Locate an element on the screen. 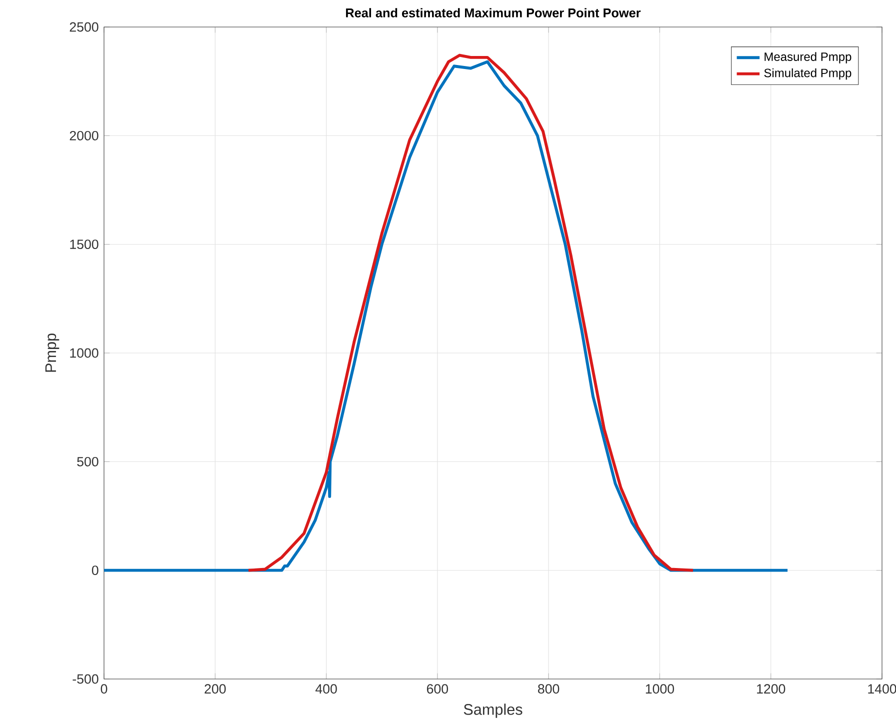 The height and width of the screenshot is (725, 896). legend-label: Simulated Pmpp is located at coordinates (808, 74).